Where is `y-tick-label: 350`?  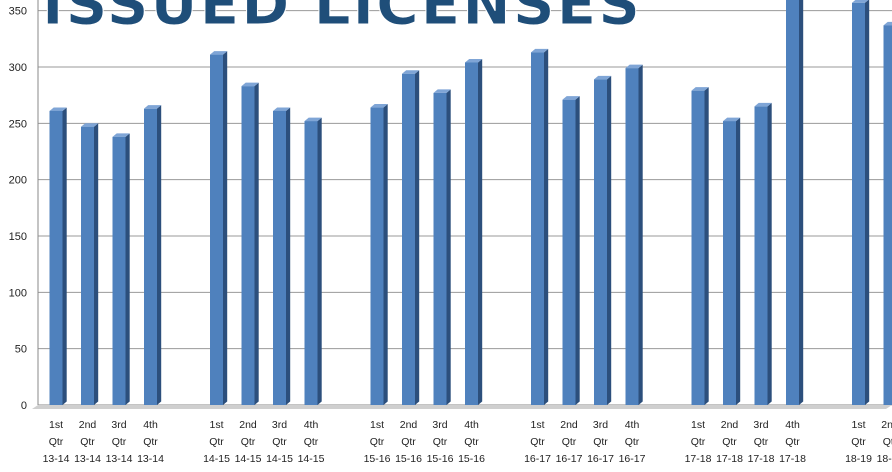 y-tick-label: 350 is located at coordinates (18, 12).